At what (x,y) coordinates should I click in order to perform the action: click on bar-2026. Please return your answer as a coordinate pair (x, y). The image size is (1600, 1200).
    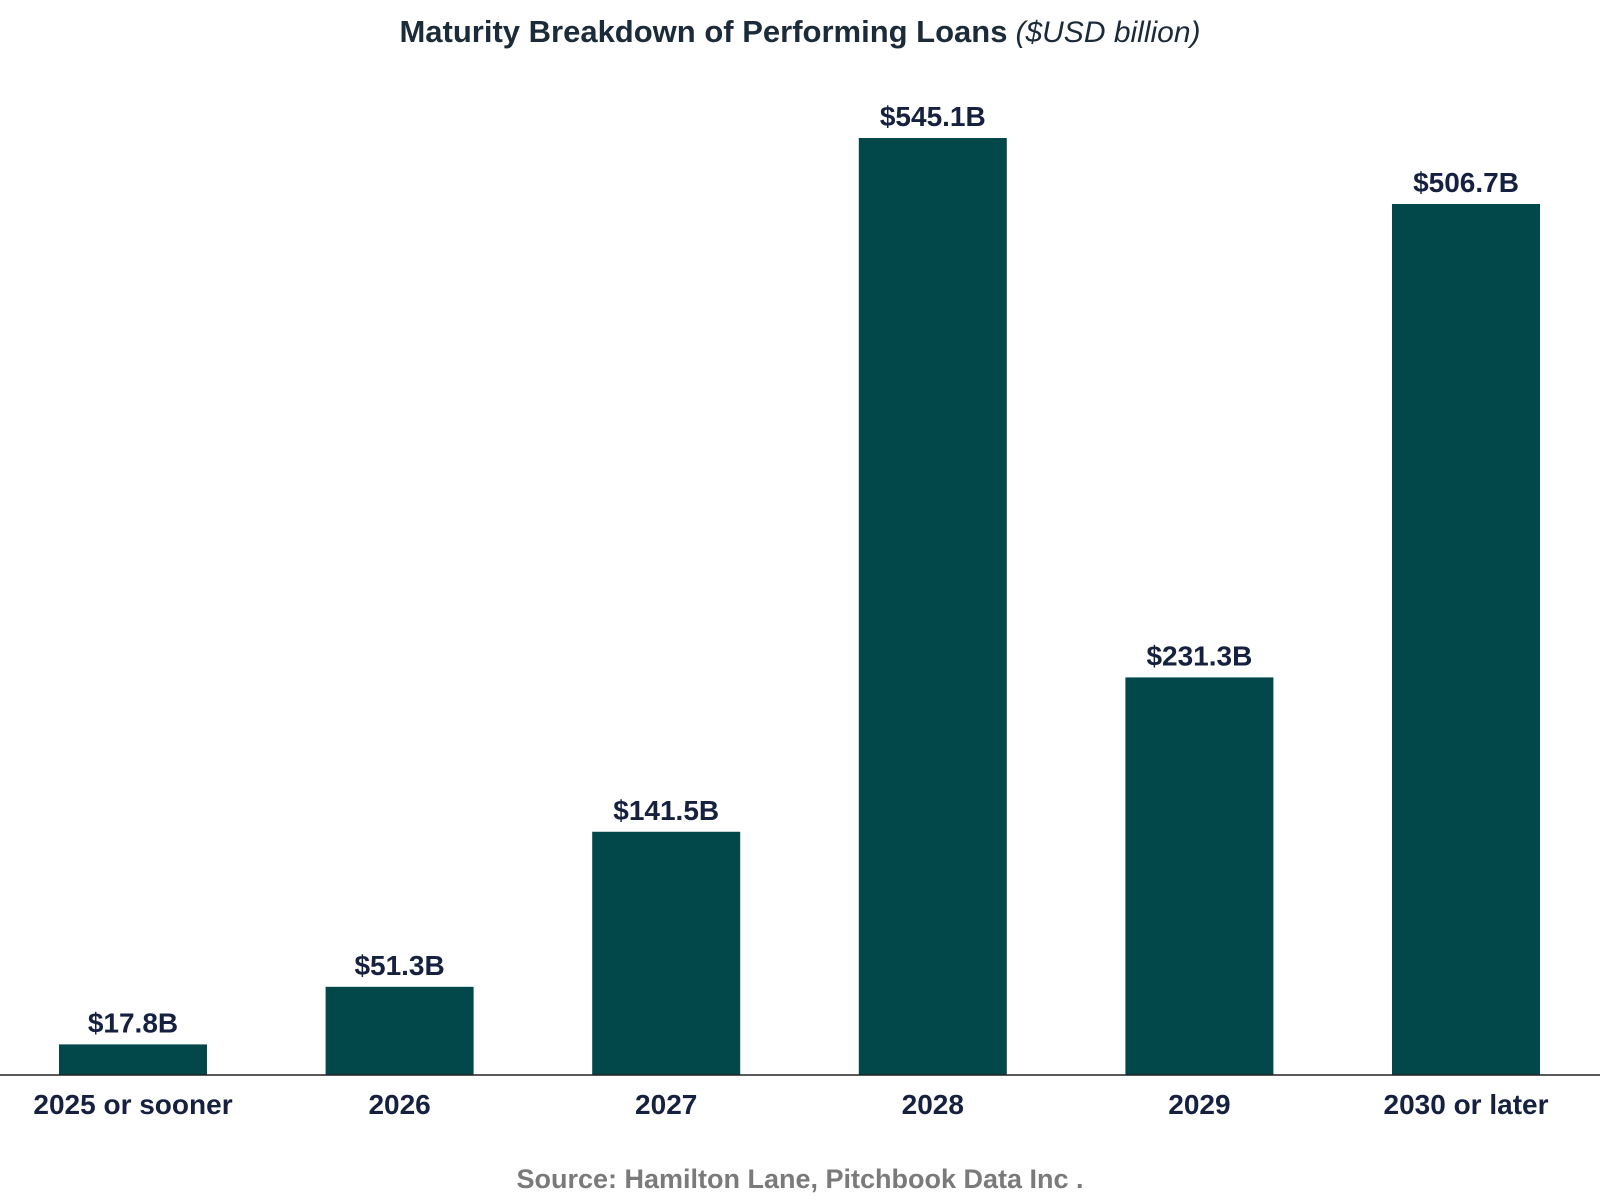
    Looking at the image, I should click on (399, 1030).